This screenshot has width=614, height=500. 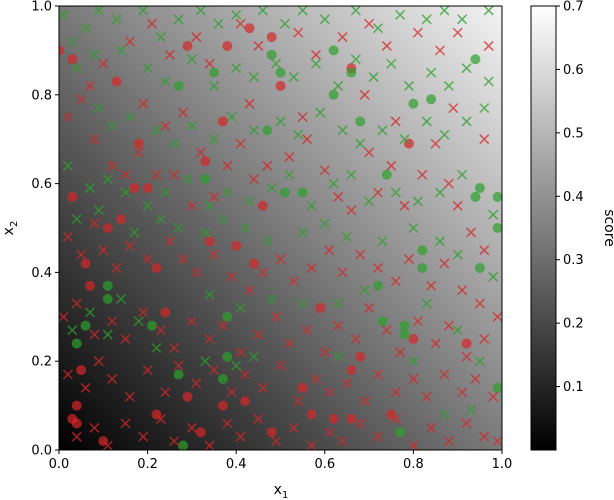 I want to click on x-tick-label: 0.4, so click(x=236, y=464).